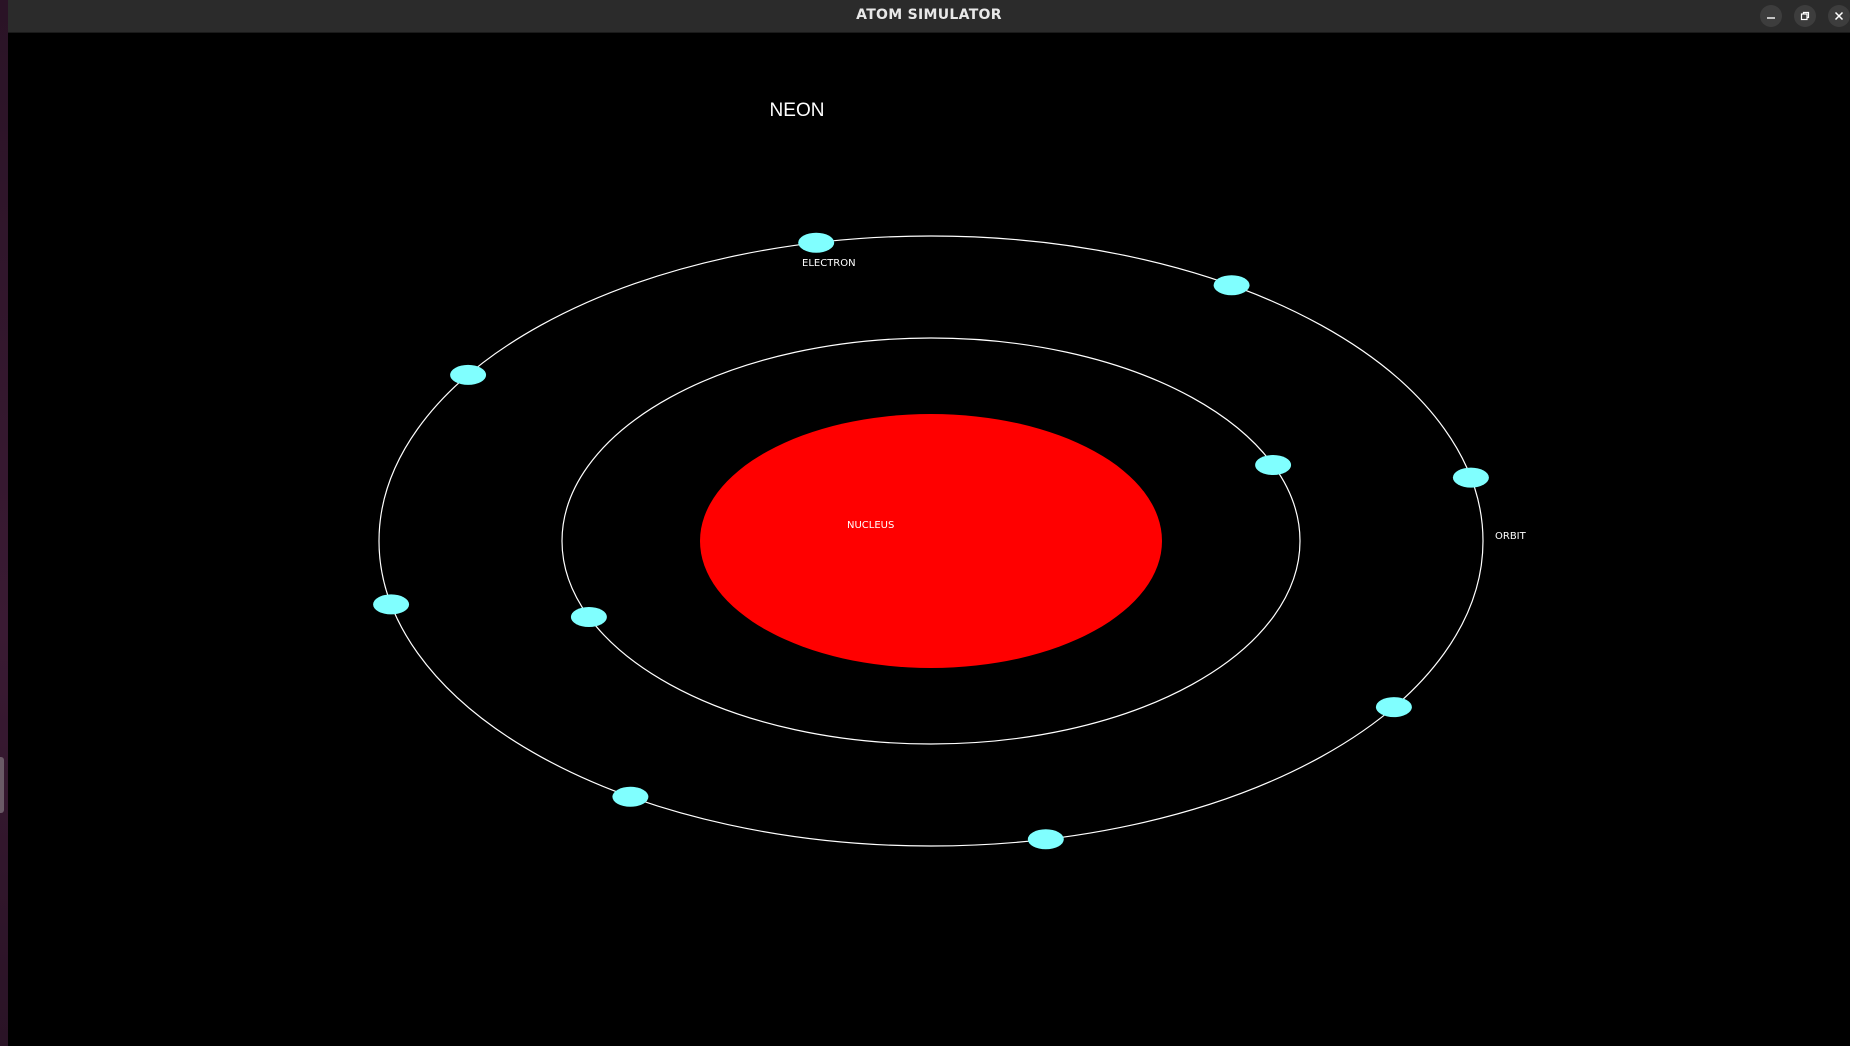 The height and width of the screenshot is (1046, 1850). Describe the element at coordinates (1510, 536) in the screenshot. I see `orbit-label: ORBIT` at that location.